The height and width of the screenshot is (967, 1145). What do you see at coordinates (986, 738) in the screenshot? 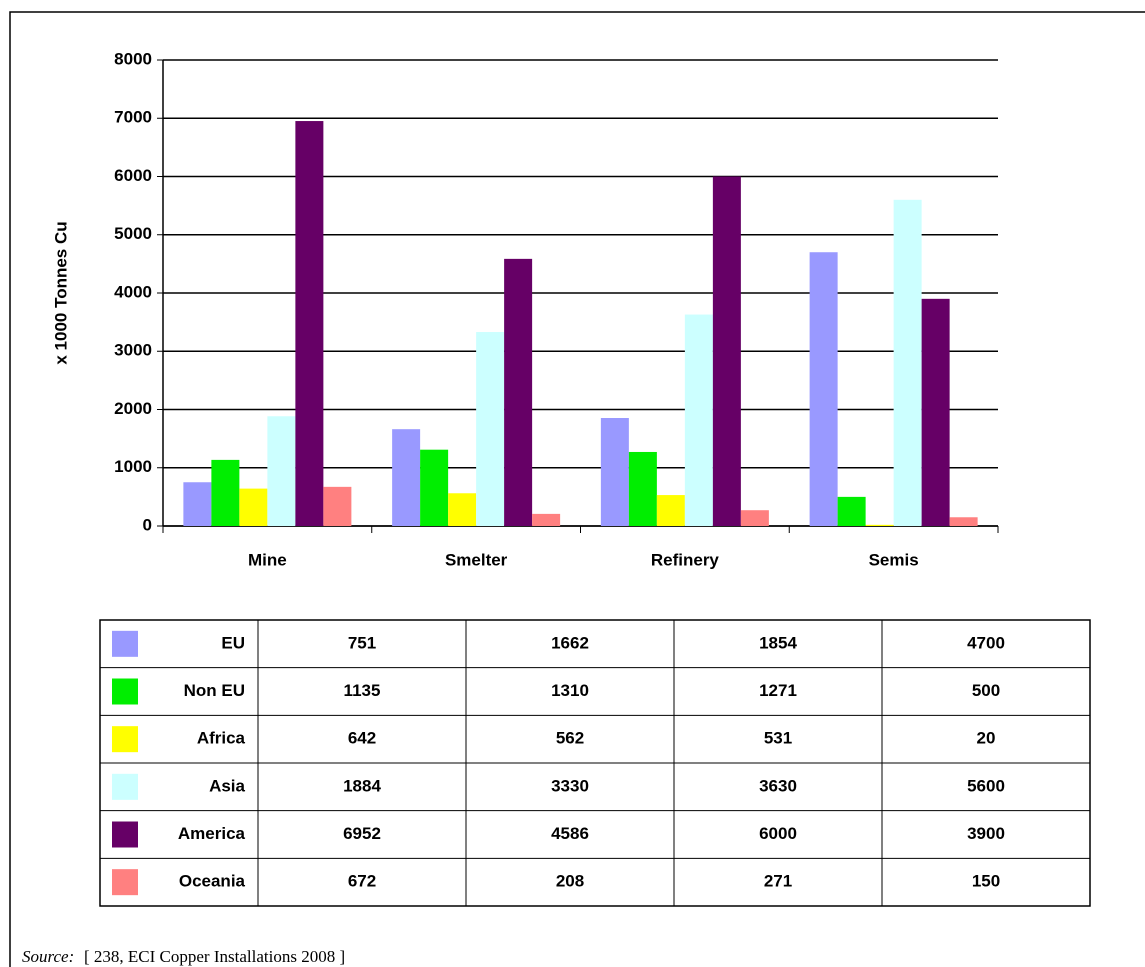
I see `table-value: 20` at bounding box center [986, 738].